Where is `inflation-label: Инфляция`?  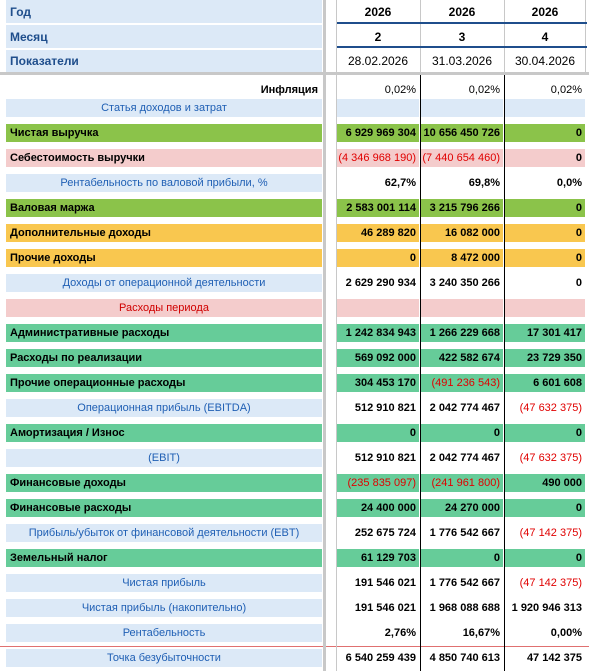 inflation-label: Инфляция is located at coordinates (164, 90).